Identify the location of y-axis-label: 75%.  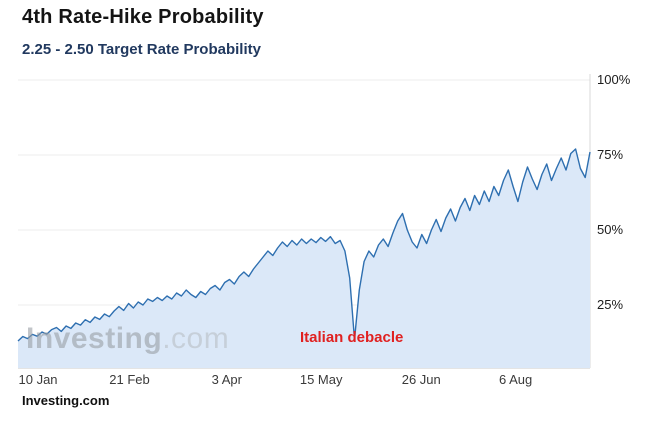
(610, 154).